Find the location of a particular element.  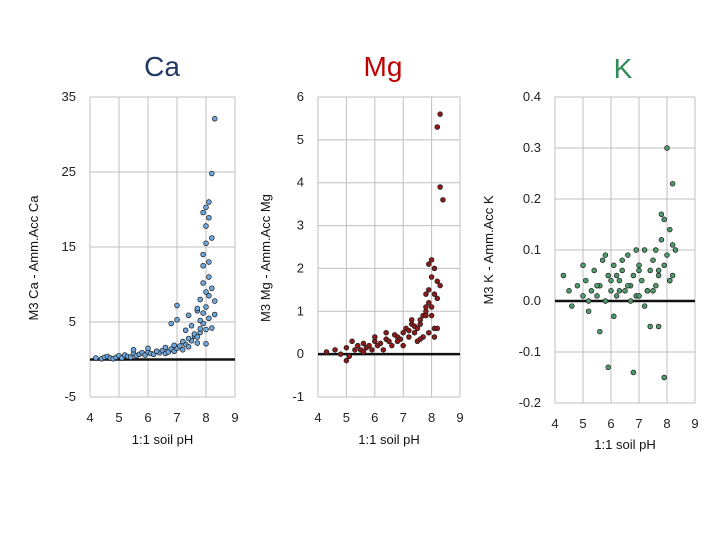

ca-xtick-label: 4 is located at coordinates (89, 417).